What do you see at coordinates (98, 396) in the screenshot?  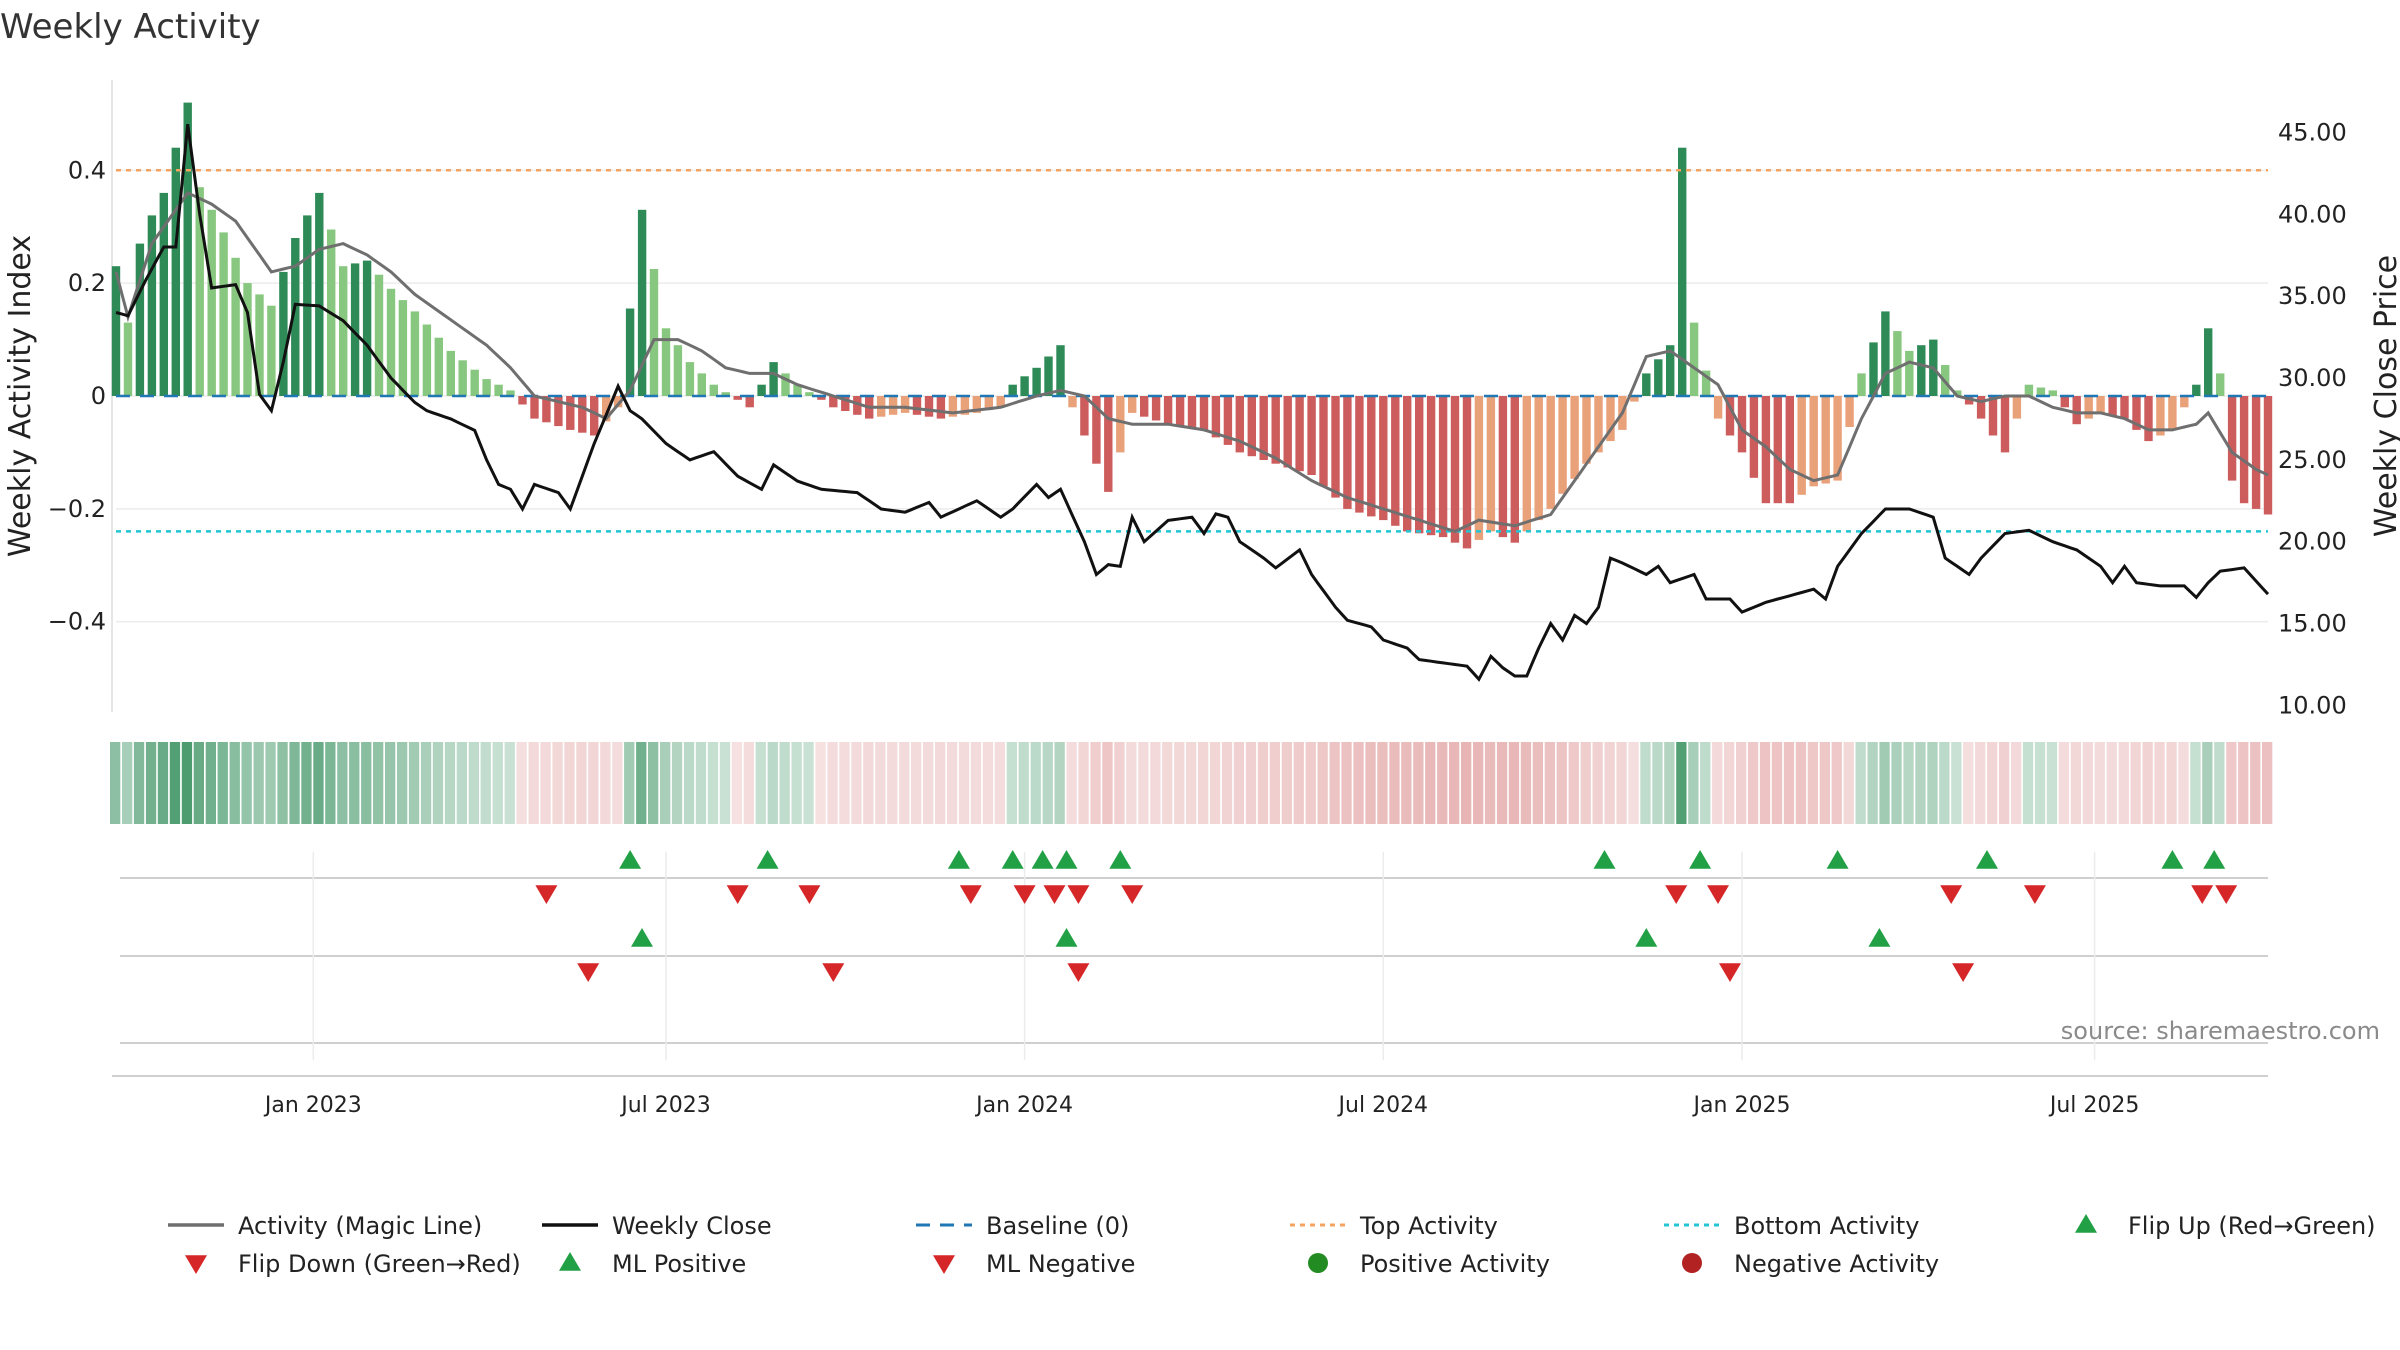 I see `left-tick-label: 0` at bounding box center [98, 396].